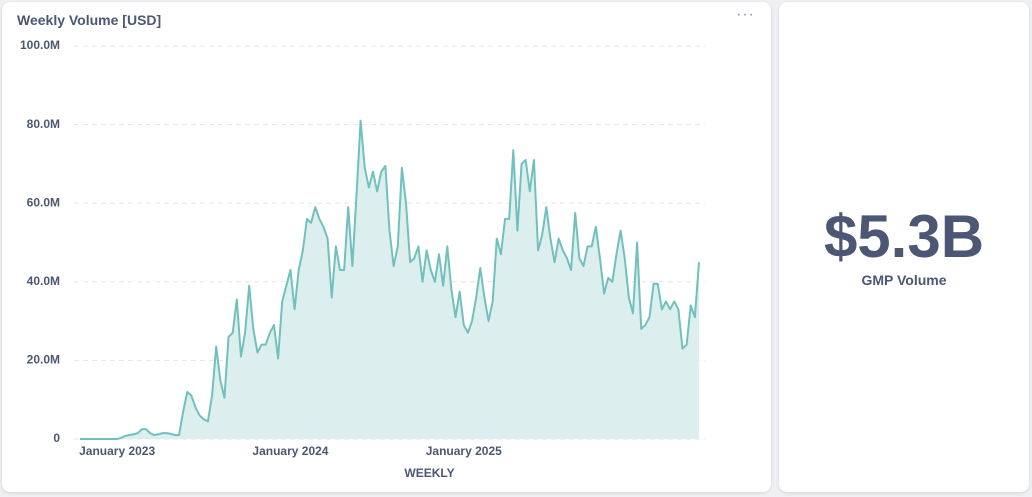 The width and height of the screenshot is (1032, 497). What do you see at coordinates (904, 280) in the screenshot?
I see `kpi-label: GMP Volume` at bounding box center [904, 280].